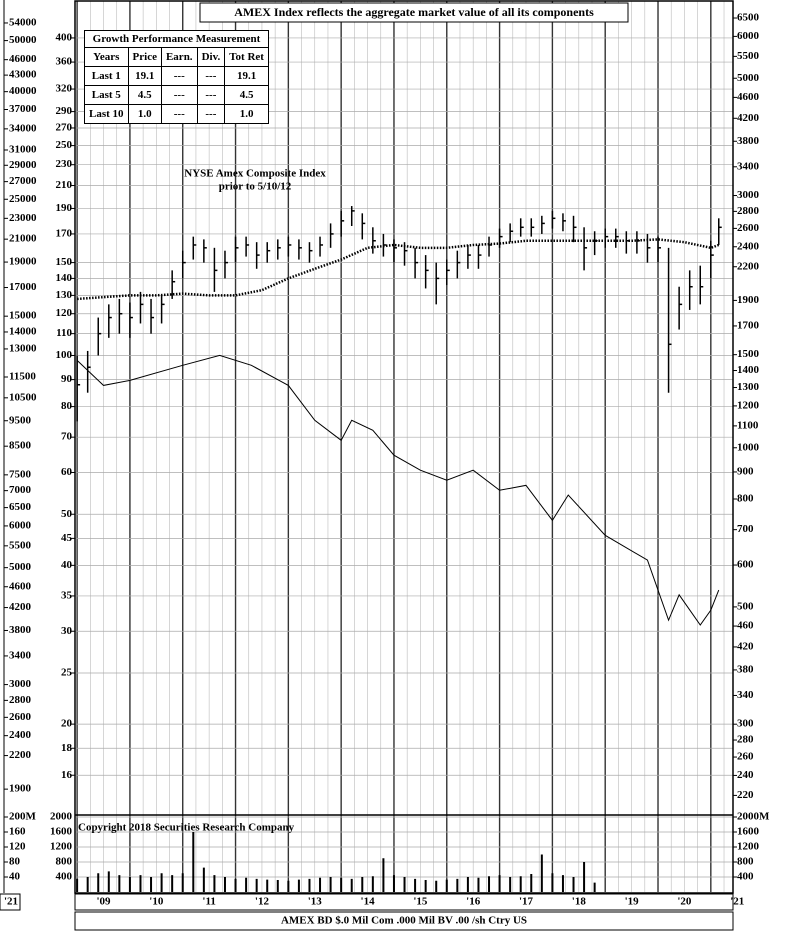 The image size is (799, 934). What do you see at coordinates (144, 114) in the screenshot?
I see `table-cell: 1.0` at bounding box center [144, 114].